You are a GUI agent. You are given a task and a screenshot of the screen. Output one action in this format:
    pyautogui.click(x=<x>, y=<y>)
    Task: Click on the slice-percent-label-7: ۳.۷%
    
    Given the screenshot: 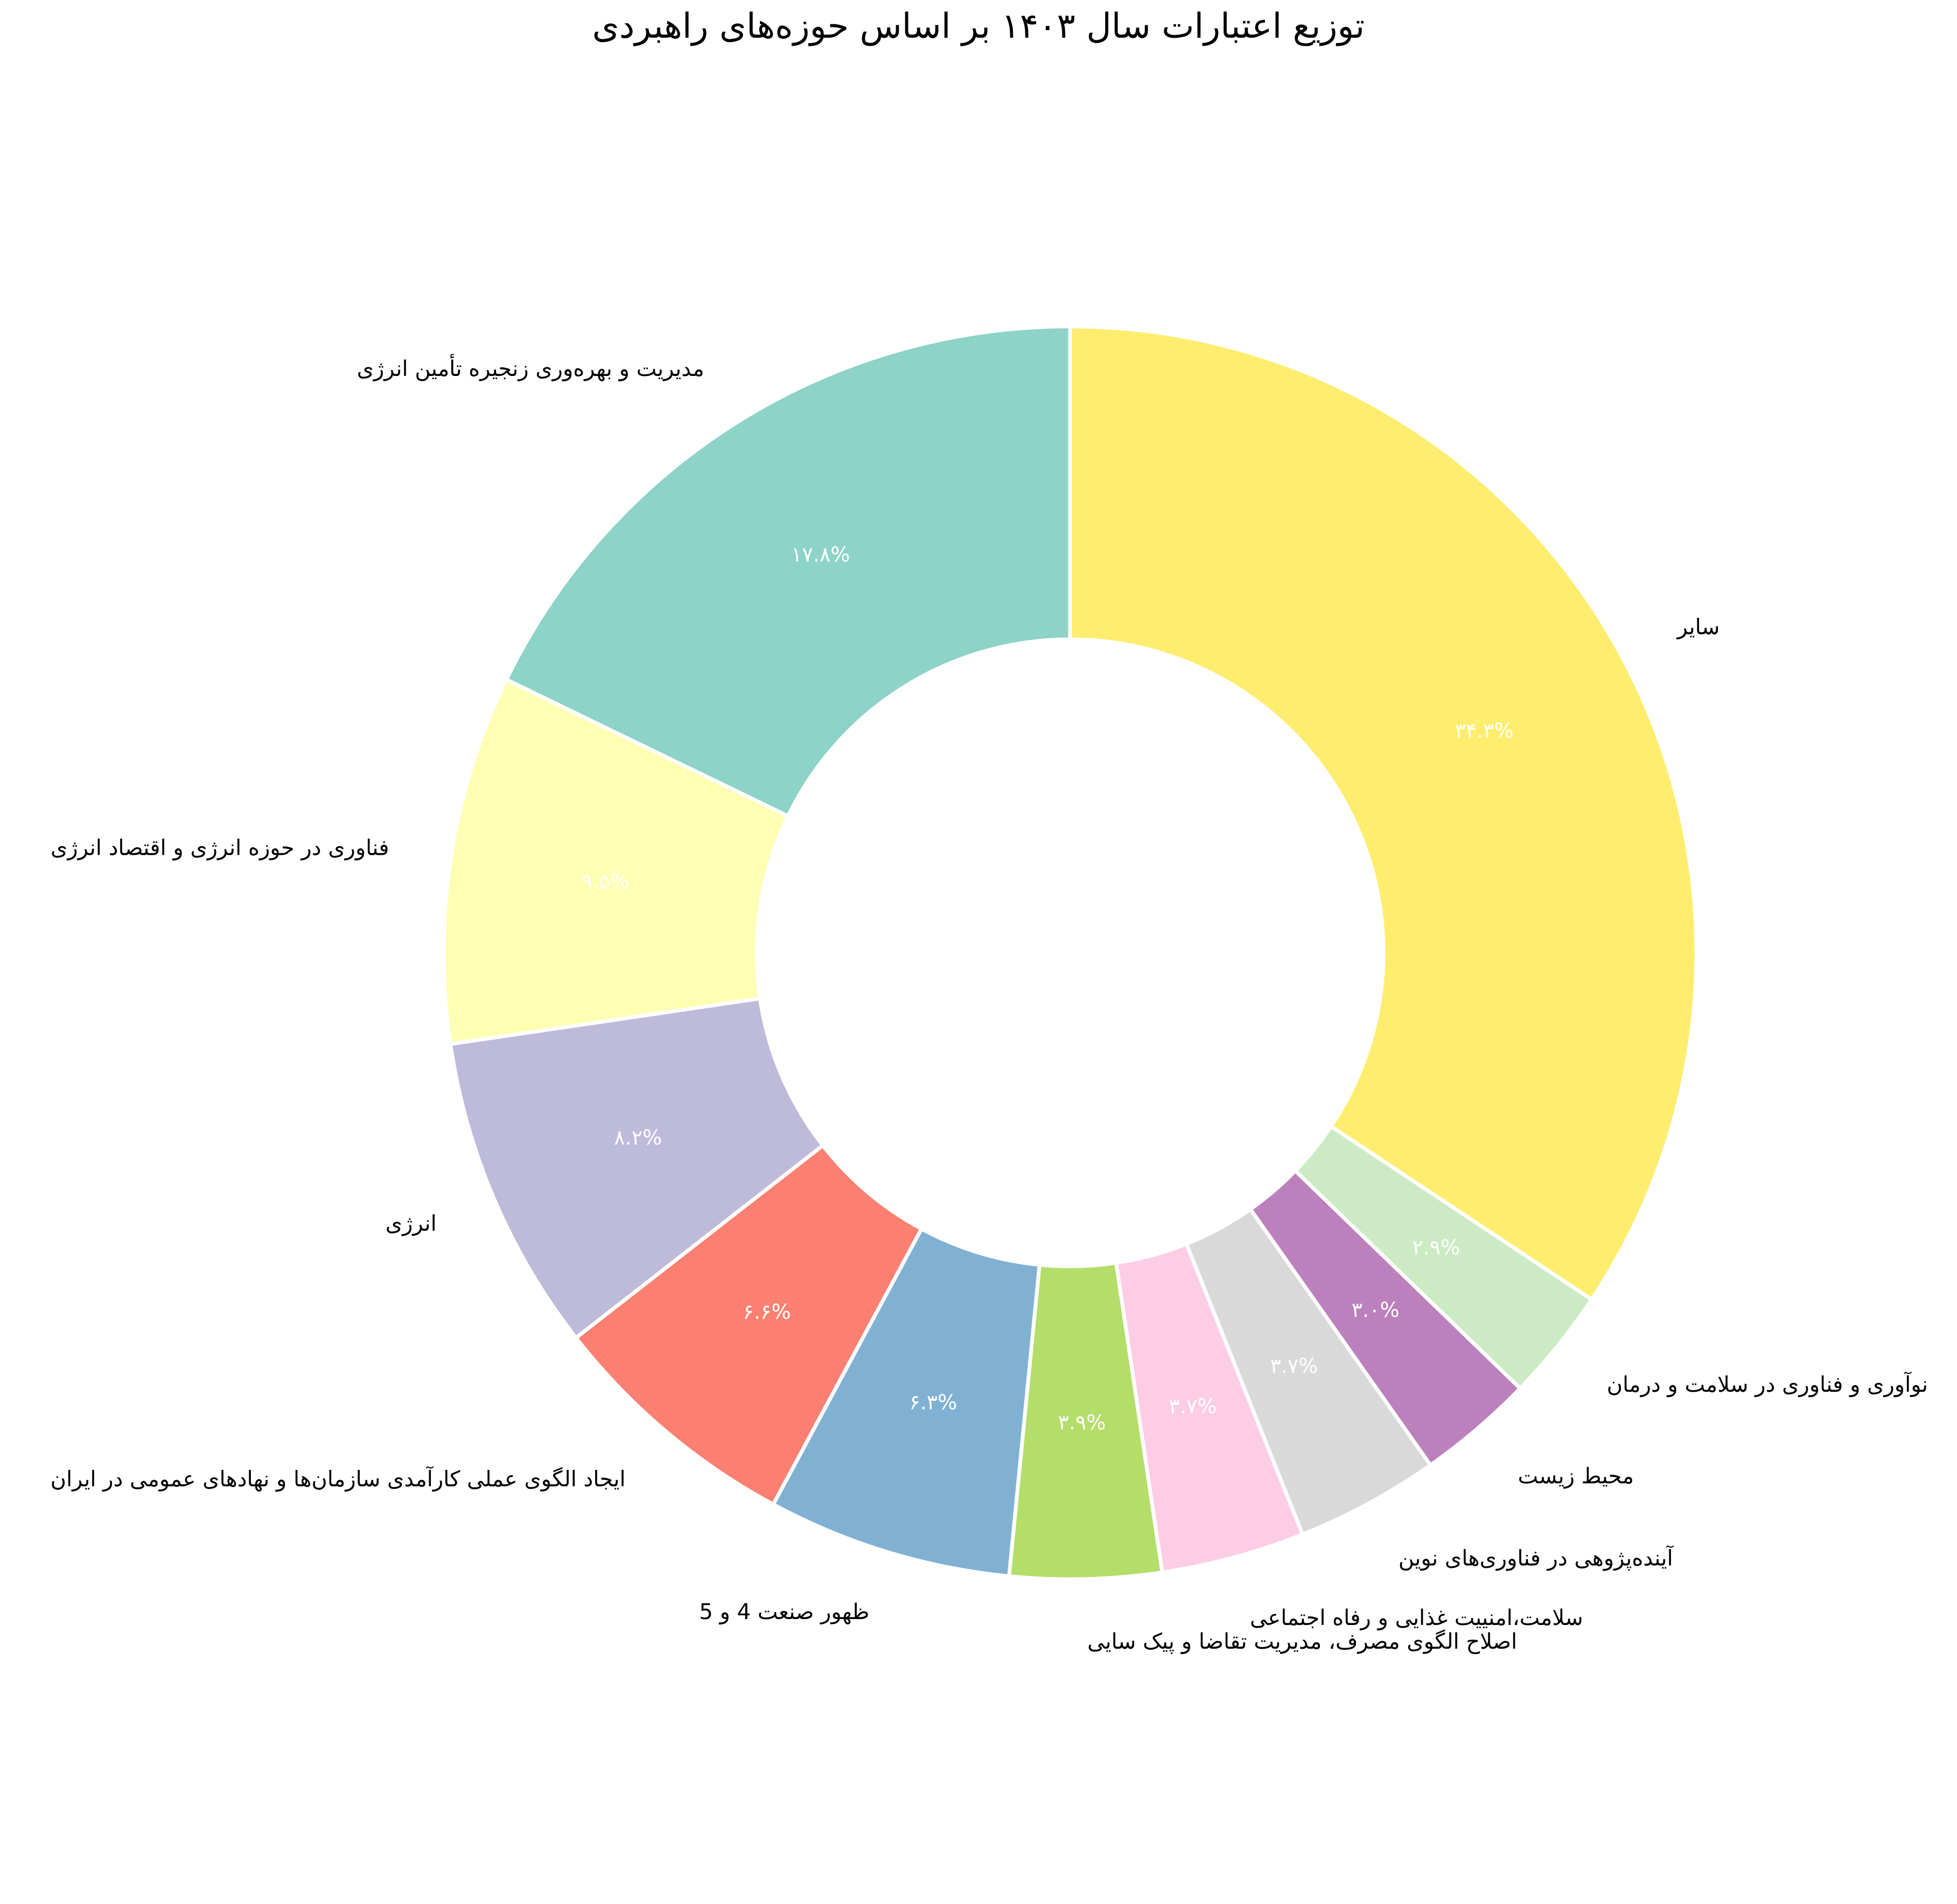 What is the action you would take?
    pyautogui.click(x=1294, y=1366)
    